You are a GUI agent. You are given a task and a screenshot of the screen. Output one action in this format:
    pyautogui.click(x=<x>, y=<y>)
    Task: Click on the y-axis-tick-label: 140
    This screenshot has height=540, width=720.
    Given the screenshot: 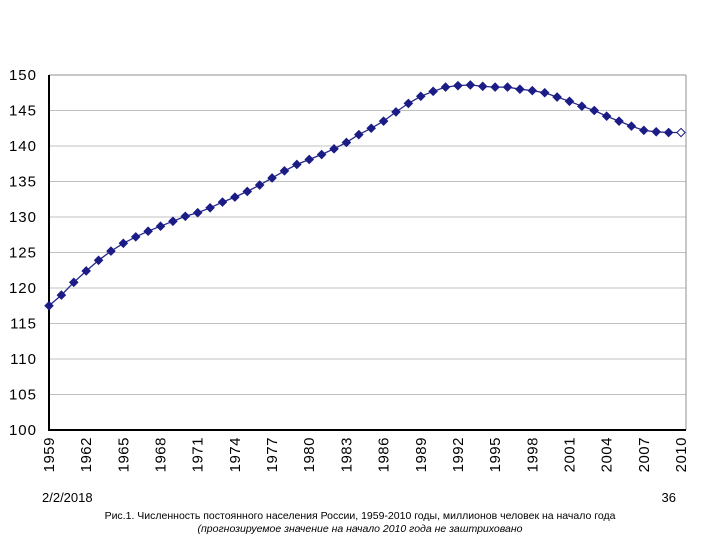 What is the action you would take?
    pyautogui.click(x=23, y=146)
    